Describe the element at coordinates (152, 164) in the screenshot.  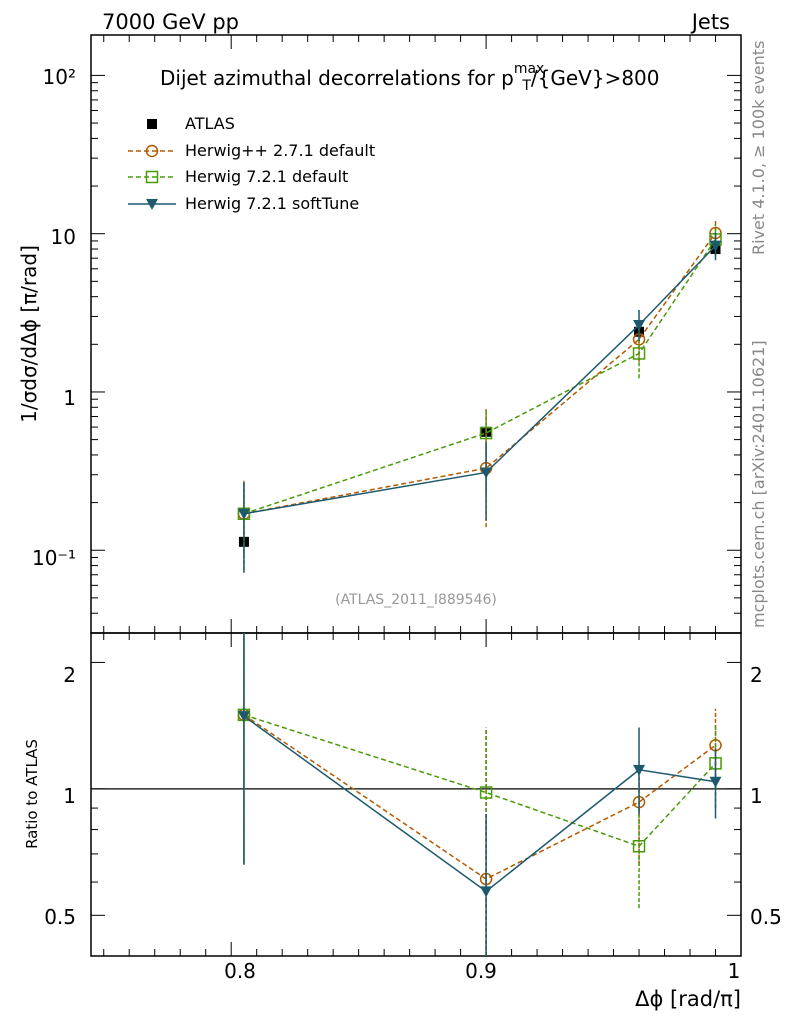
I see `legend-markers` at that location.